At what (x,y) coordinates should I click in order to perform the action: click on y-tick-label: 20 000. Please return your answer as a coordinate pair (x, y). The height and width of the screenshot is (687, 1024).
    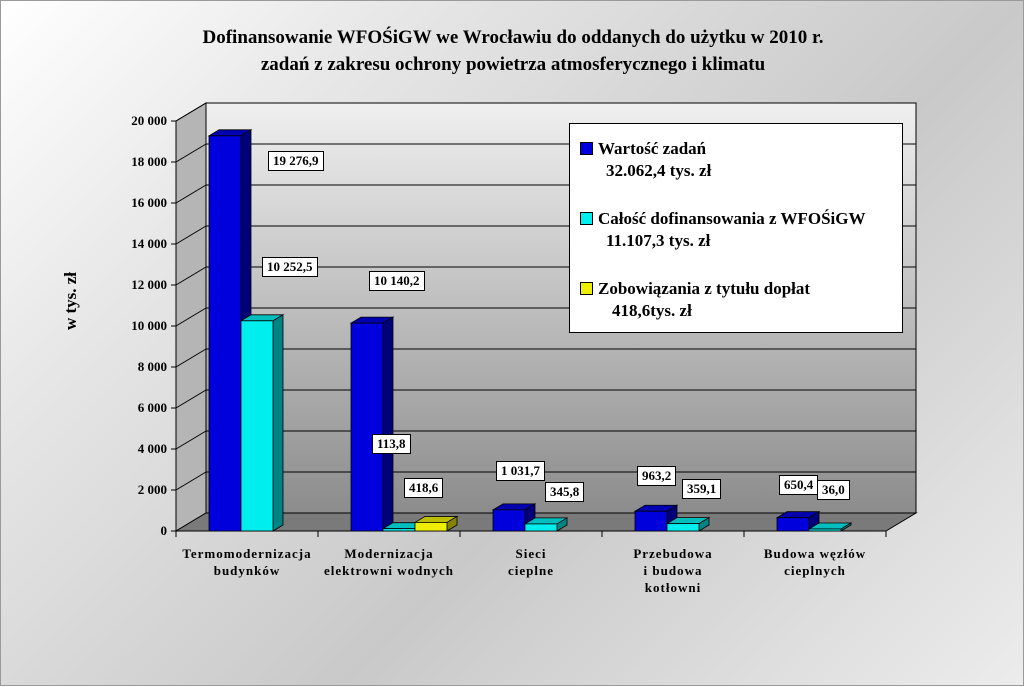
    Looking at the image, I should click on (149, 120).